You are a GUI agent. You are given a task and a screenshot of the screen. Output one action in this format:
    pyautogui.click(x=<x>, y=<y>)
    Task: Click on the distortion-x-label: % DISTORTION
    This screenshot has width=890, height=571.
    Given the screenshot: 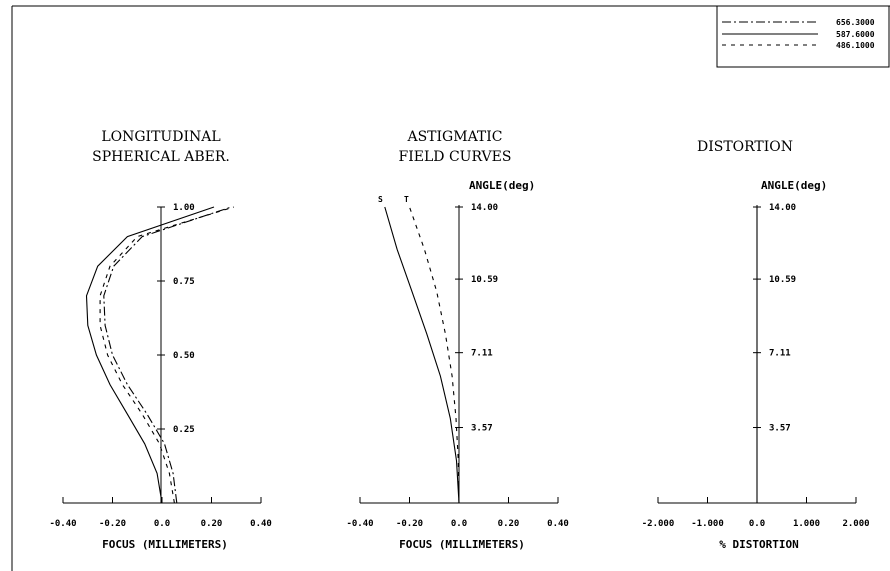 What is the action you would take?
    pyautogui.click(x=758, y=544)
    